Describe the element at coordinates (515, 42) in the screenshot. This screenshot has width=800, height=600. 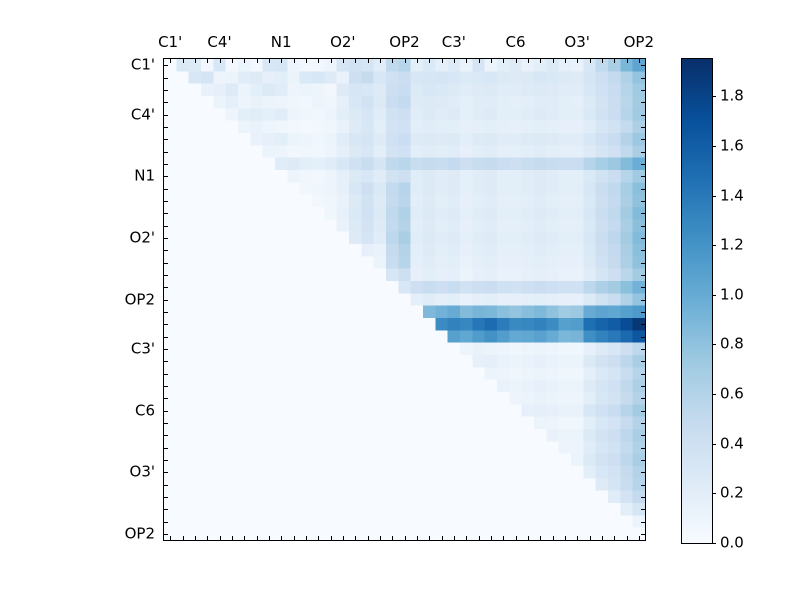
I see `x-tick-label: C6` at that location.